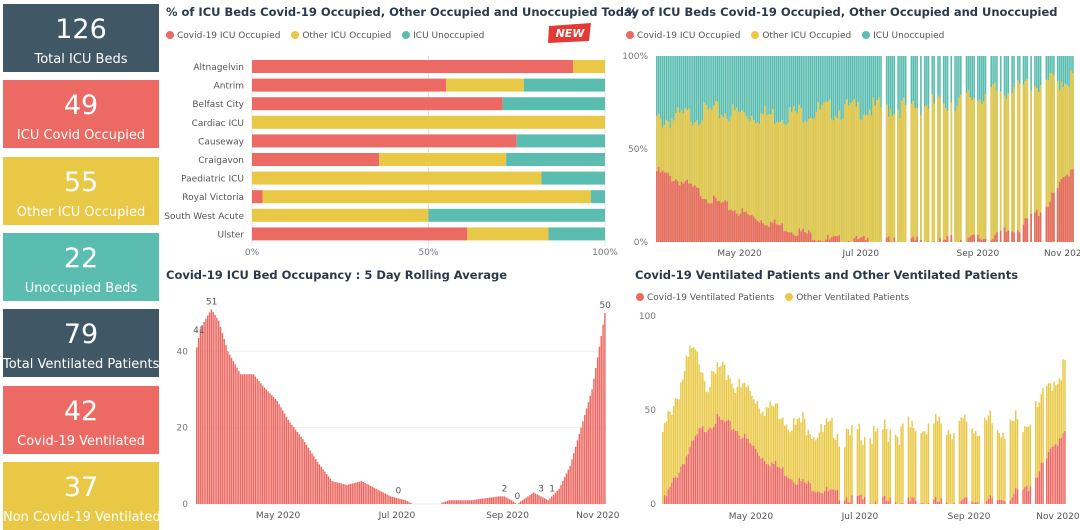 The width and height of the screenshot is (1080, 530). I want to click on legend-item: Covid-19 Ventilated Patients, so click(705, 298).